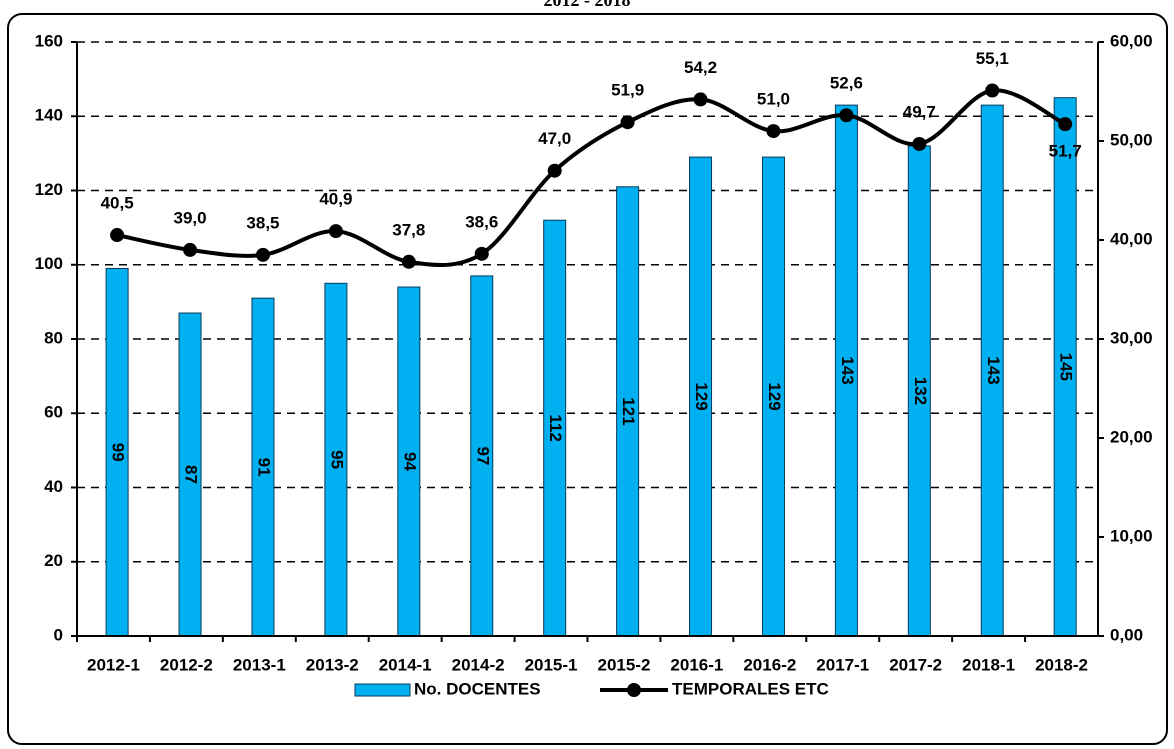 The image size is (1174, 749). I want to click on line-value-label: 55,1, so click(992, 58).